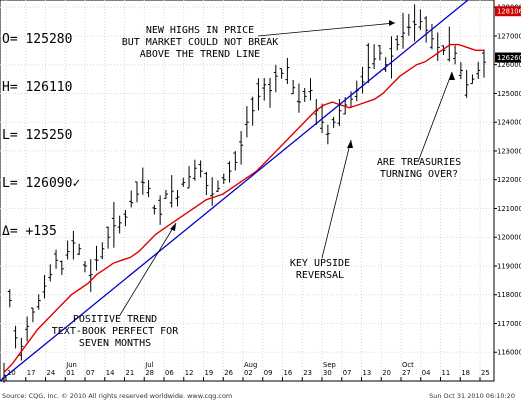 This screenshot has height=405, width=521. Describe the element at coordinates (115, 343) in the screenshot. I see `annotation-line: SEVEN MONTHS` at that location.